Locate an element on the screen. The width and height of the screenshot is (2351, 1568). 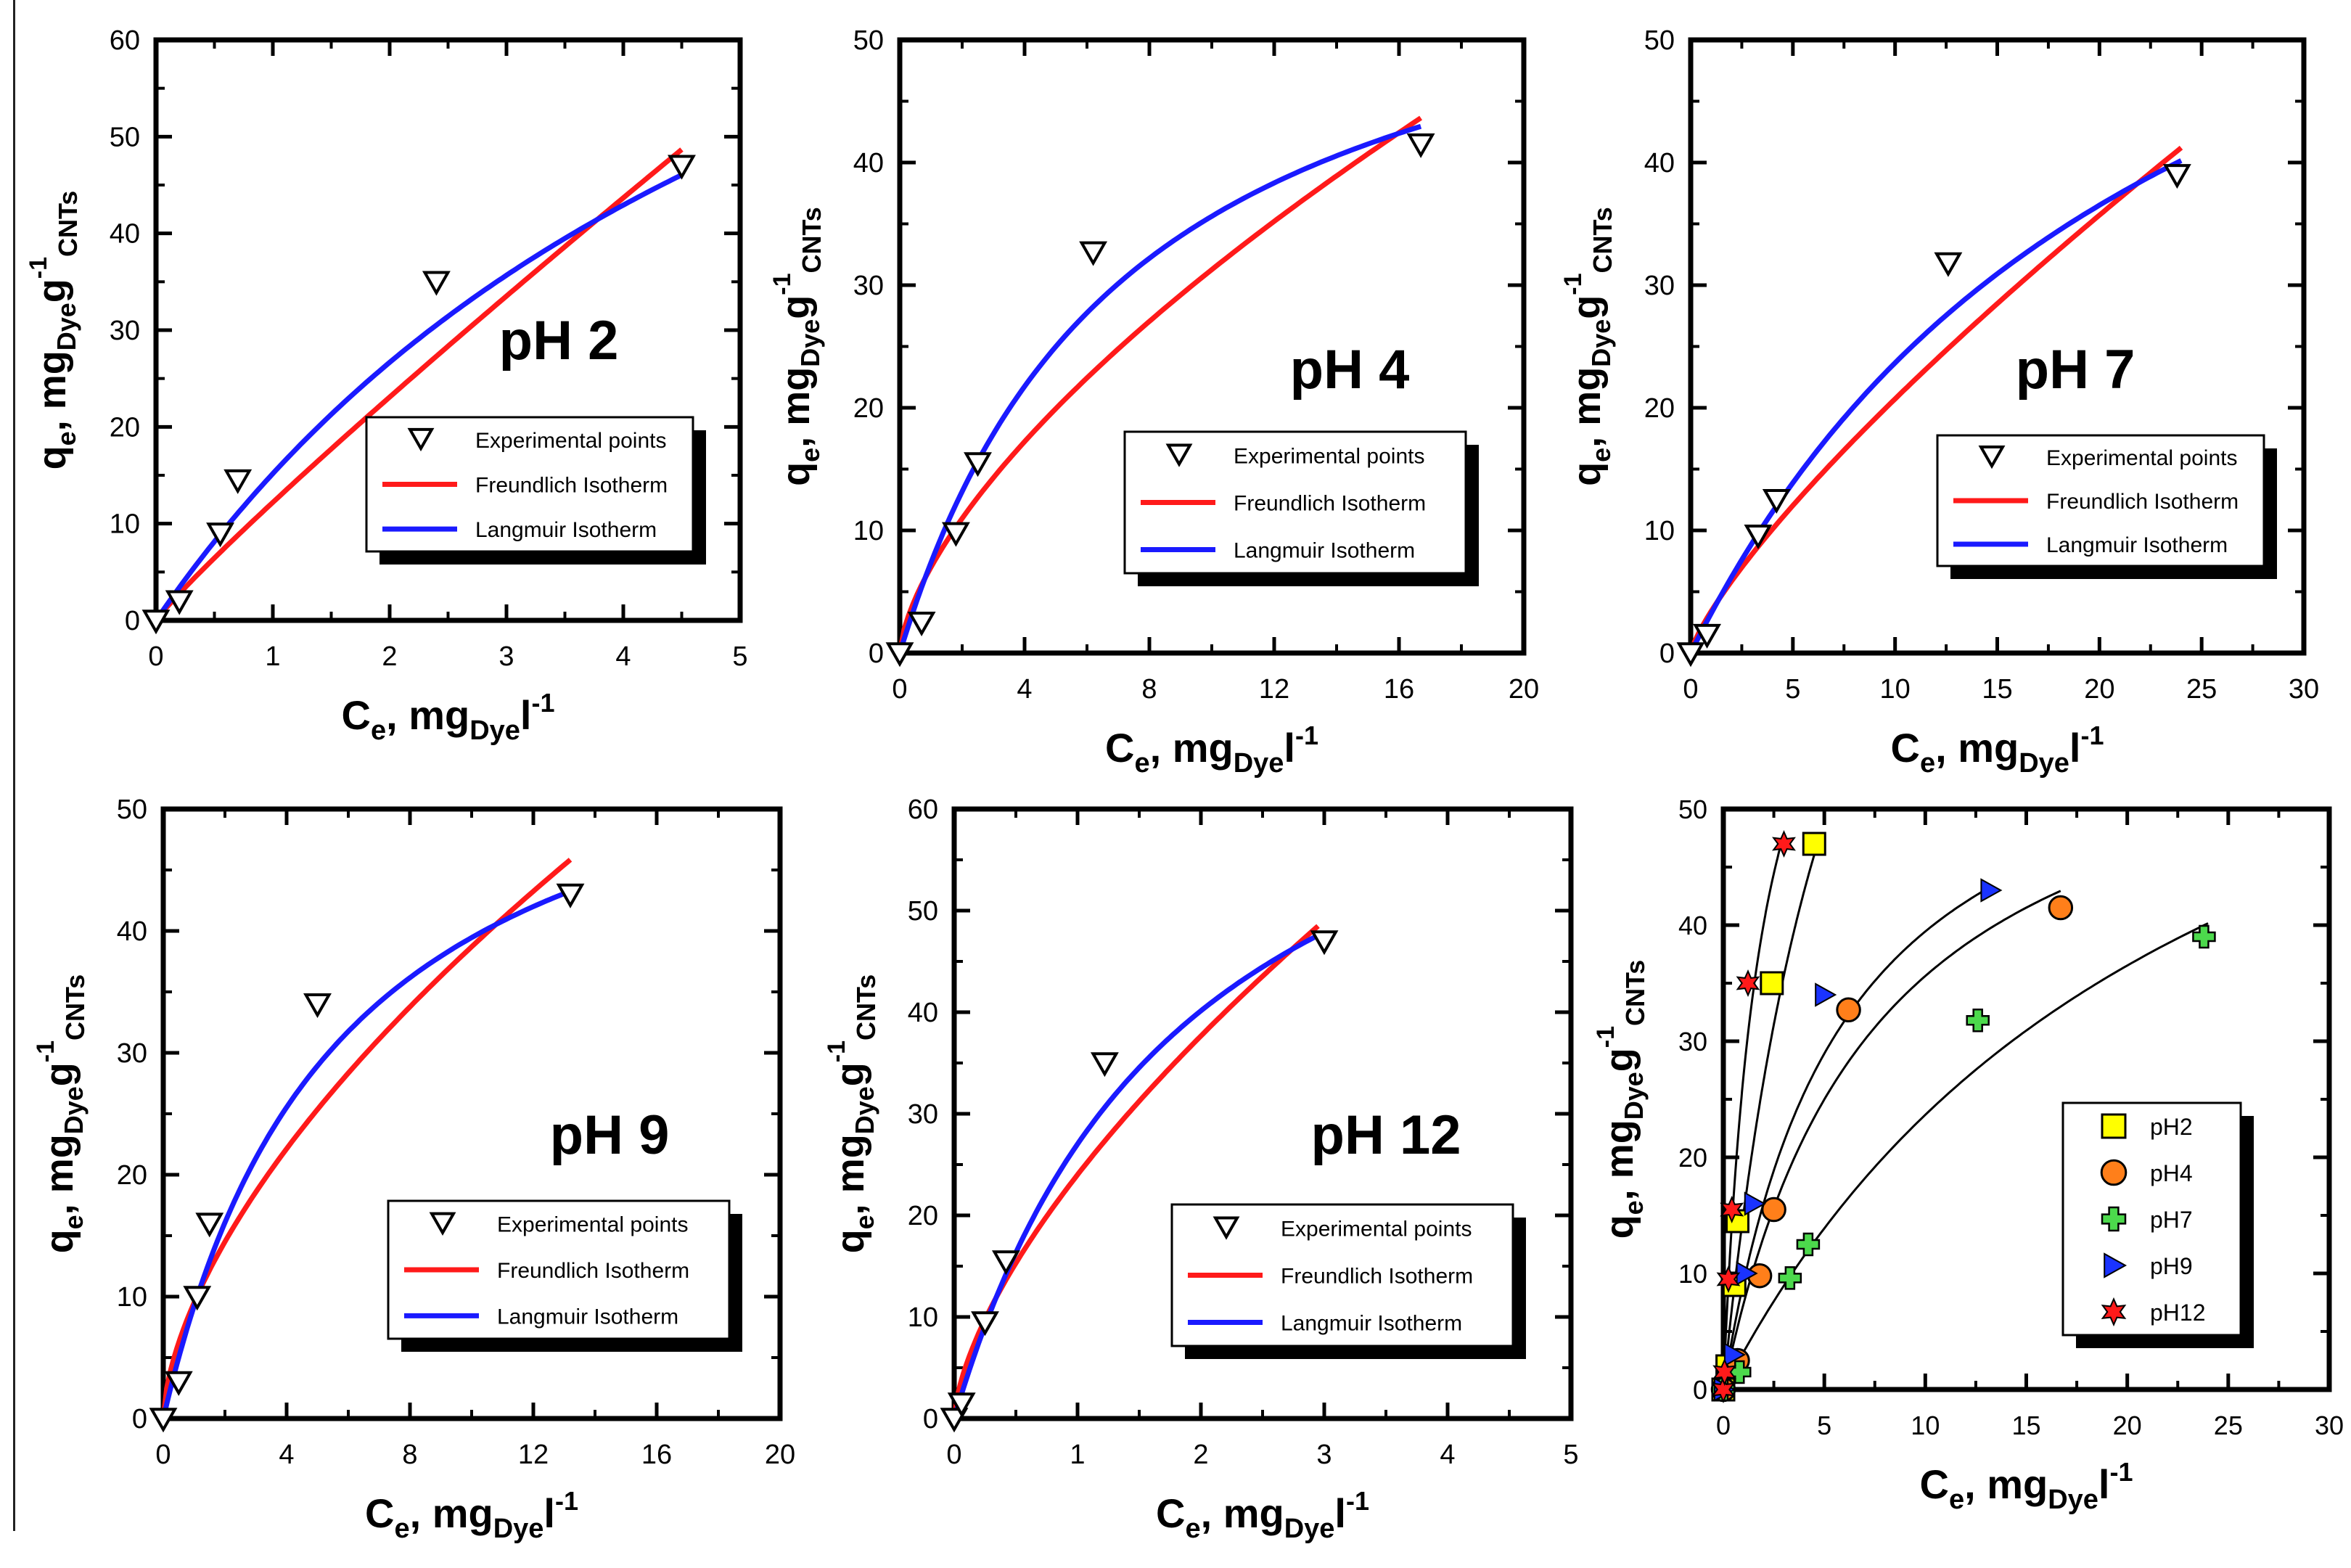
x-axis-label-4: Ce, mgDyel-1 is located at coordinates (1262, 1515).